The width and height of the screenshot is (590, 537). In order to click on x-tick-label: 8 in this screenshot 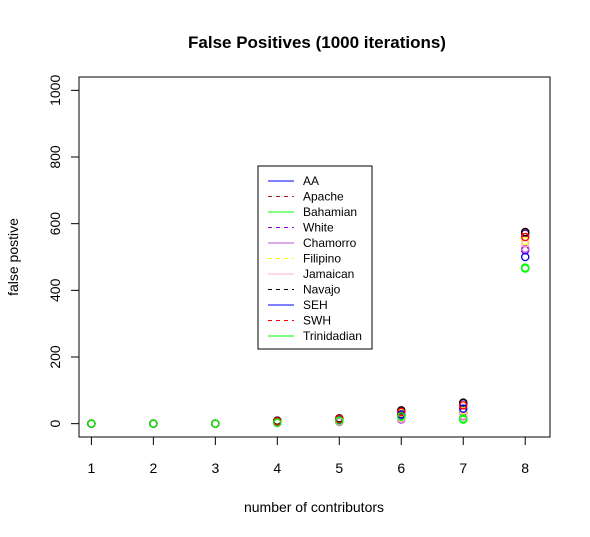, I will do `click(525, 468)`.